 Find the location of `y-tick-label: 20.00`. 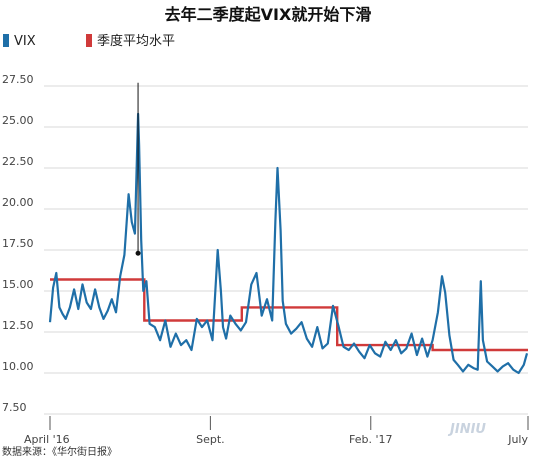

y-tick-label: 20.00 is located at coordinates (18, 202).